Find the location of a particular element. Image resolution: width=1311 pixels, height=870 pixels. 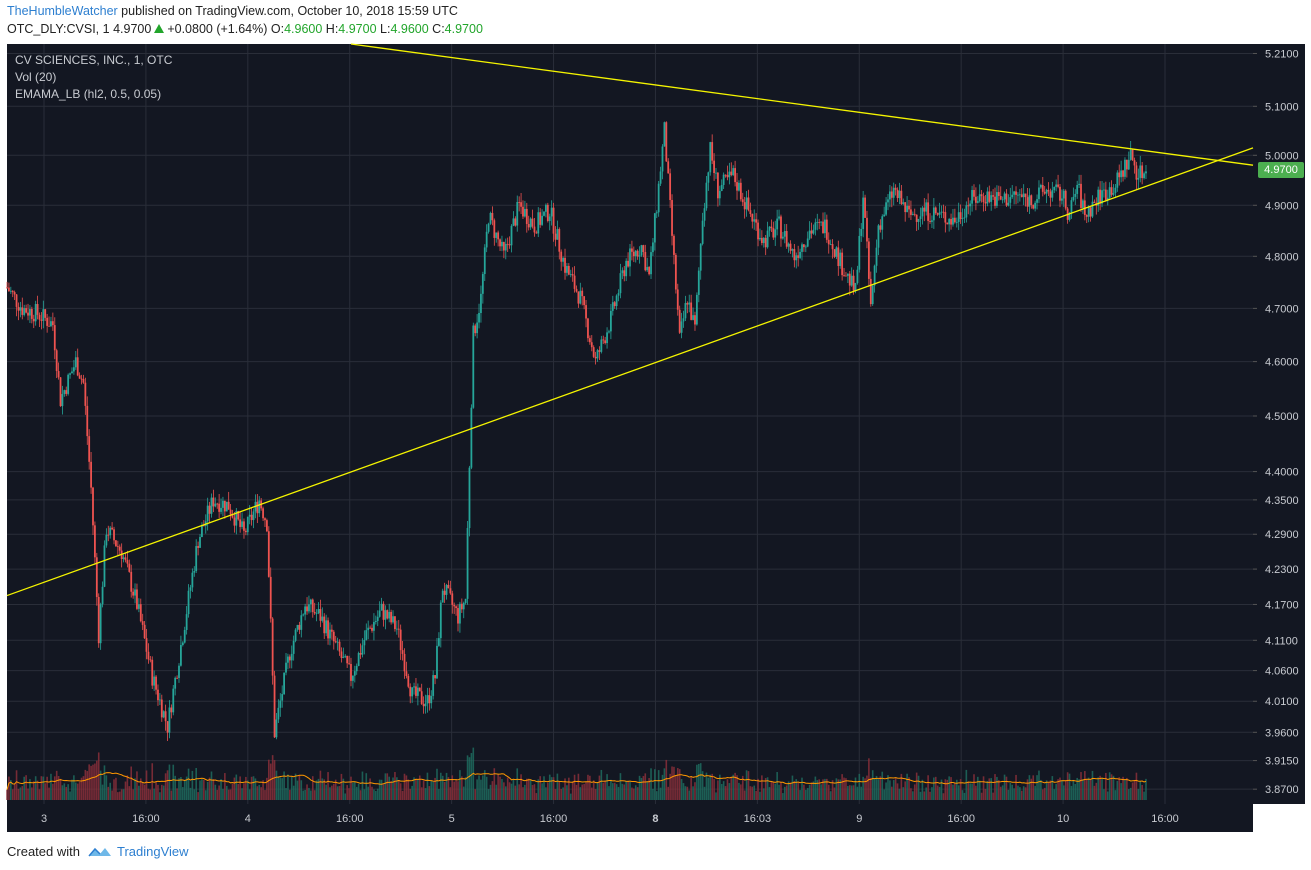

x-tick-label: 4 is located at coordinates (248, 819).